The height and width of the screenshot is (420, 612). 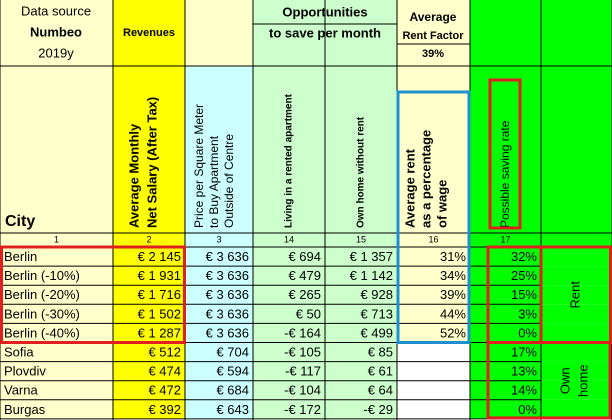 I want to click on cell: € 1 931, so click(x=159, y=275).